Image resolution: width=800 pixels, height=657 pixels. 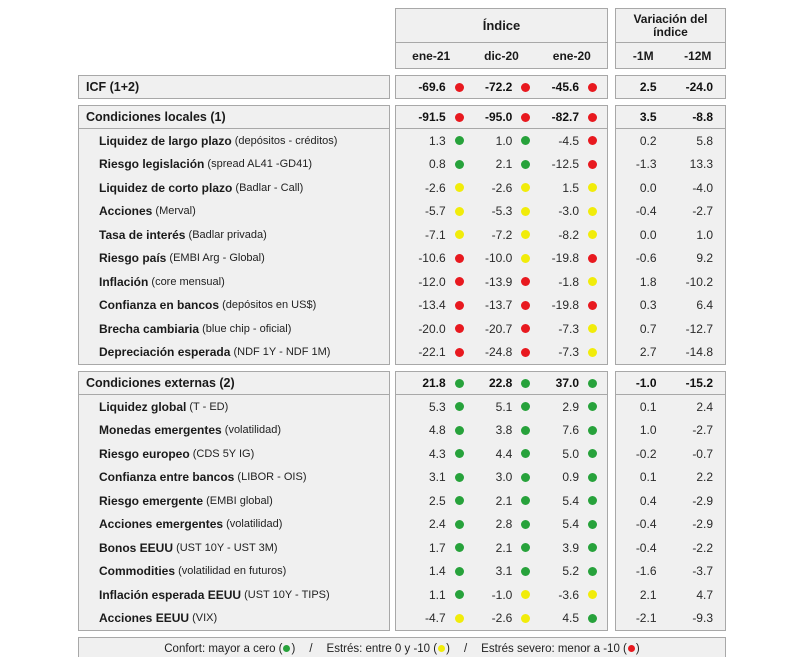 I want to click on index-value: 2.8, so click(x=504, y=524).